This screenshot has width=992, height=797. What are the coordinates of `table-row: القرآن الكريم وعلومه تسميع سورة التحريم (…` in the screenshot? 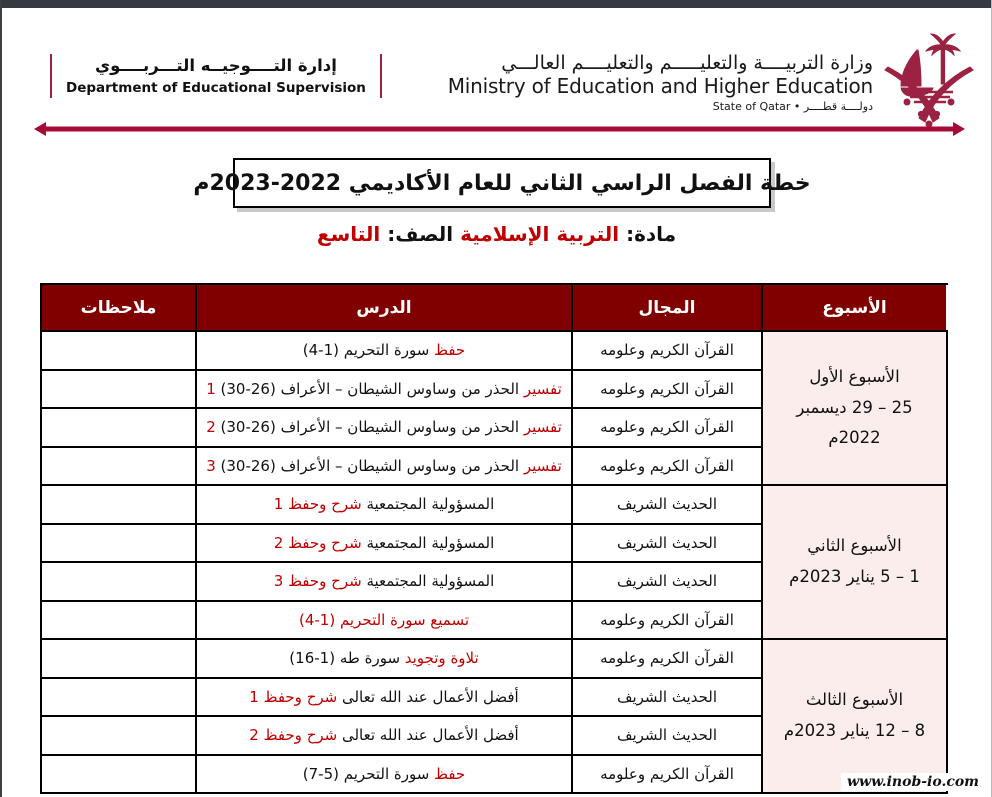 It's located at (493, 619).